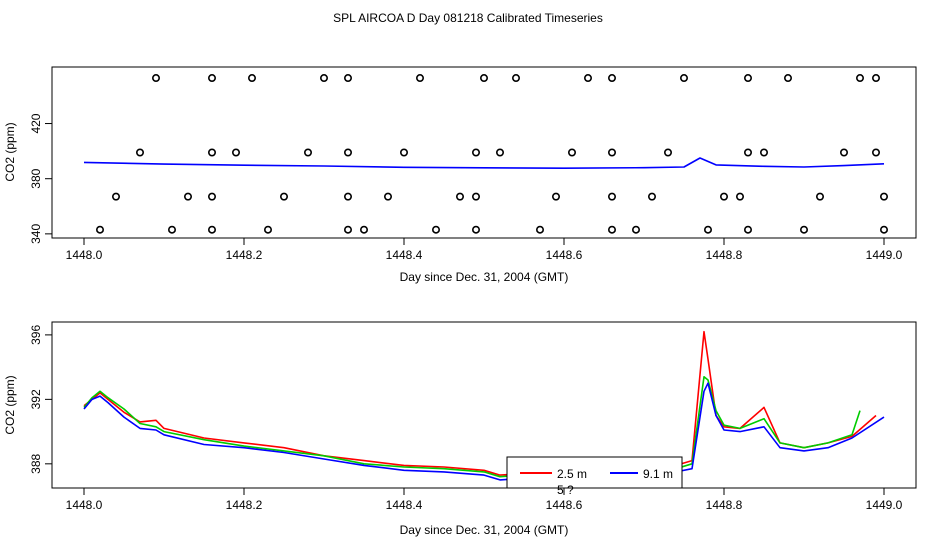 The width and height of the screenshot is (936, 540). Describe the element at coordinates (36, 335) in the screenshot. I see `y-tick-label: 396` at that location.